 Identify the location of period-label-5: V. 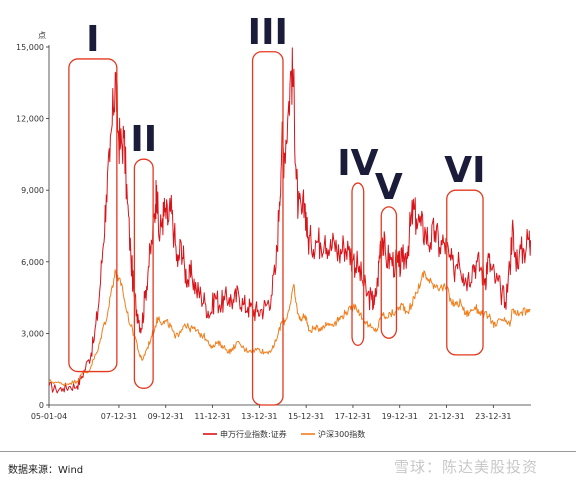
(389, 187).